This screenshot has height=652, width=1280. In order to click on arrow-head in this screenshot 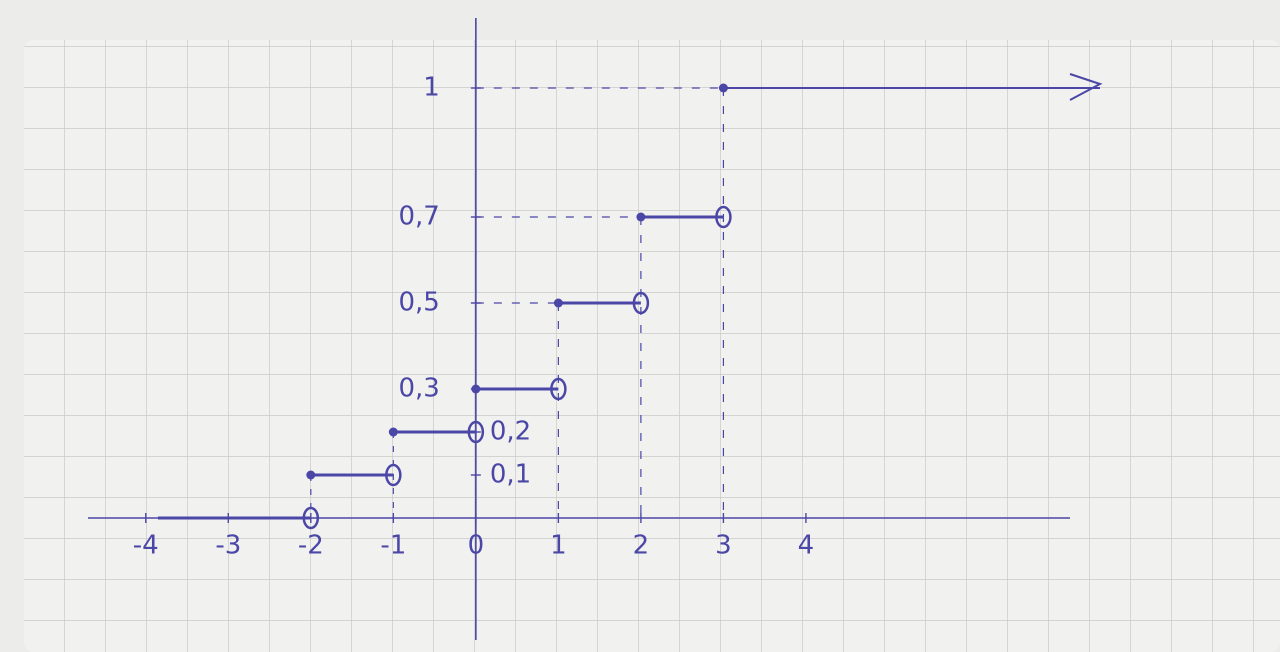, I will do `click(1086, 87)`.